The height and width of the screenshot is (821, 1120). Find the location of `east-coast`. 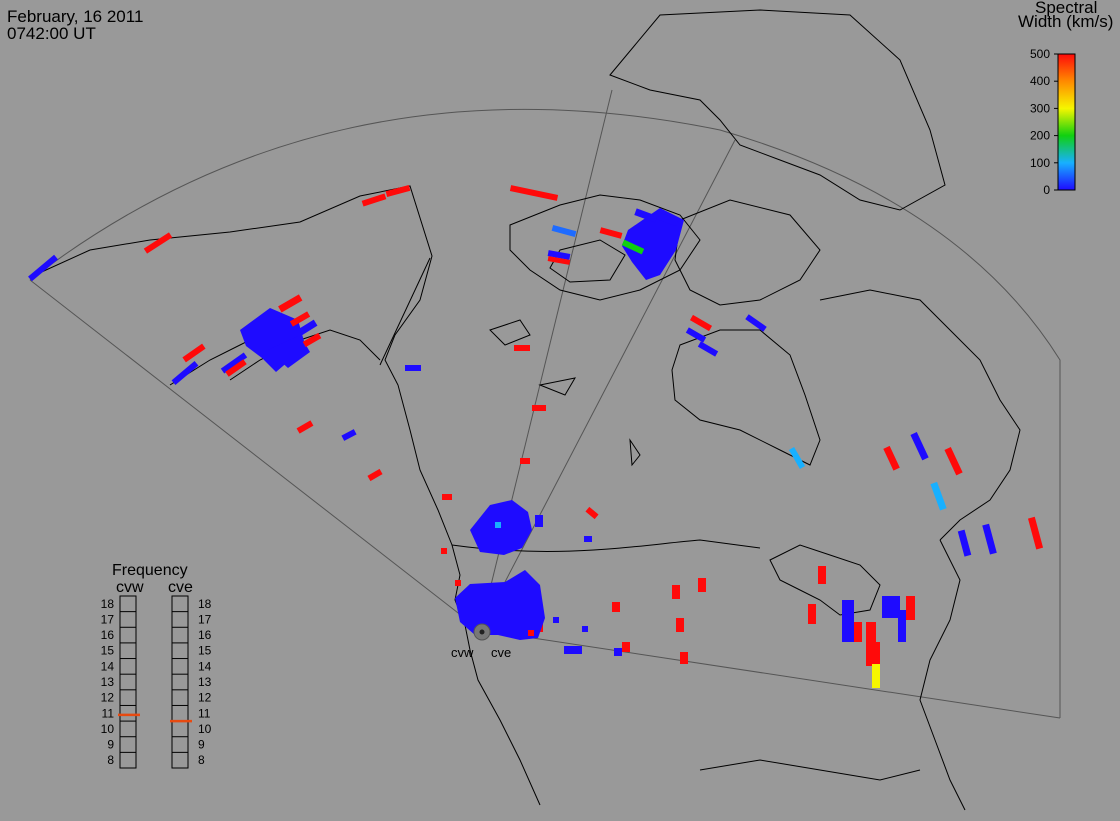

east-coast is located at coordinates (942, 675).